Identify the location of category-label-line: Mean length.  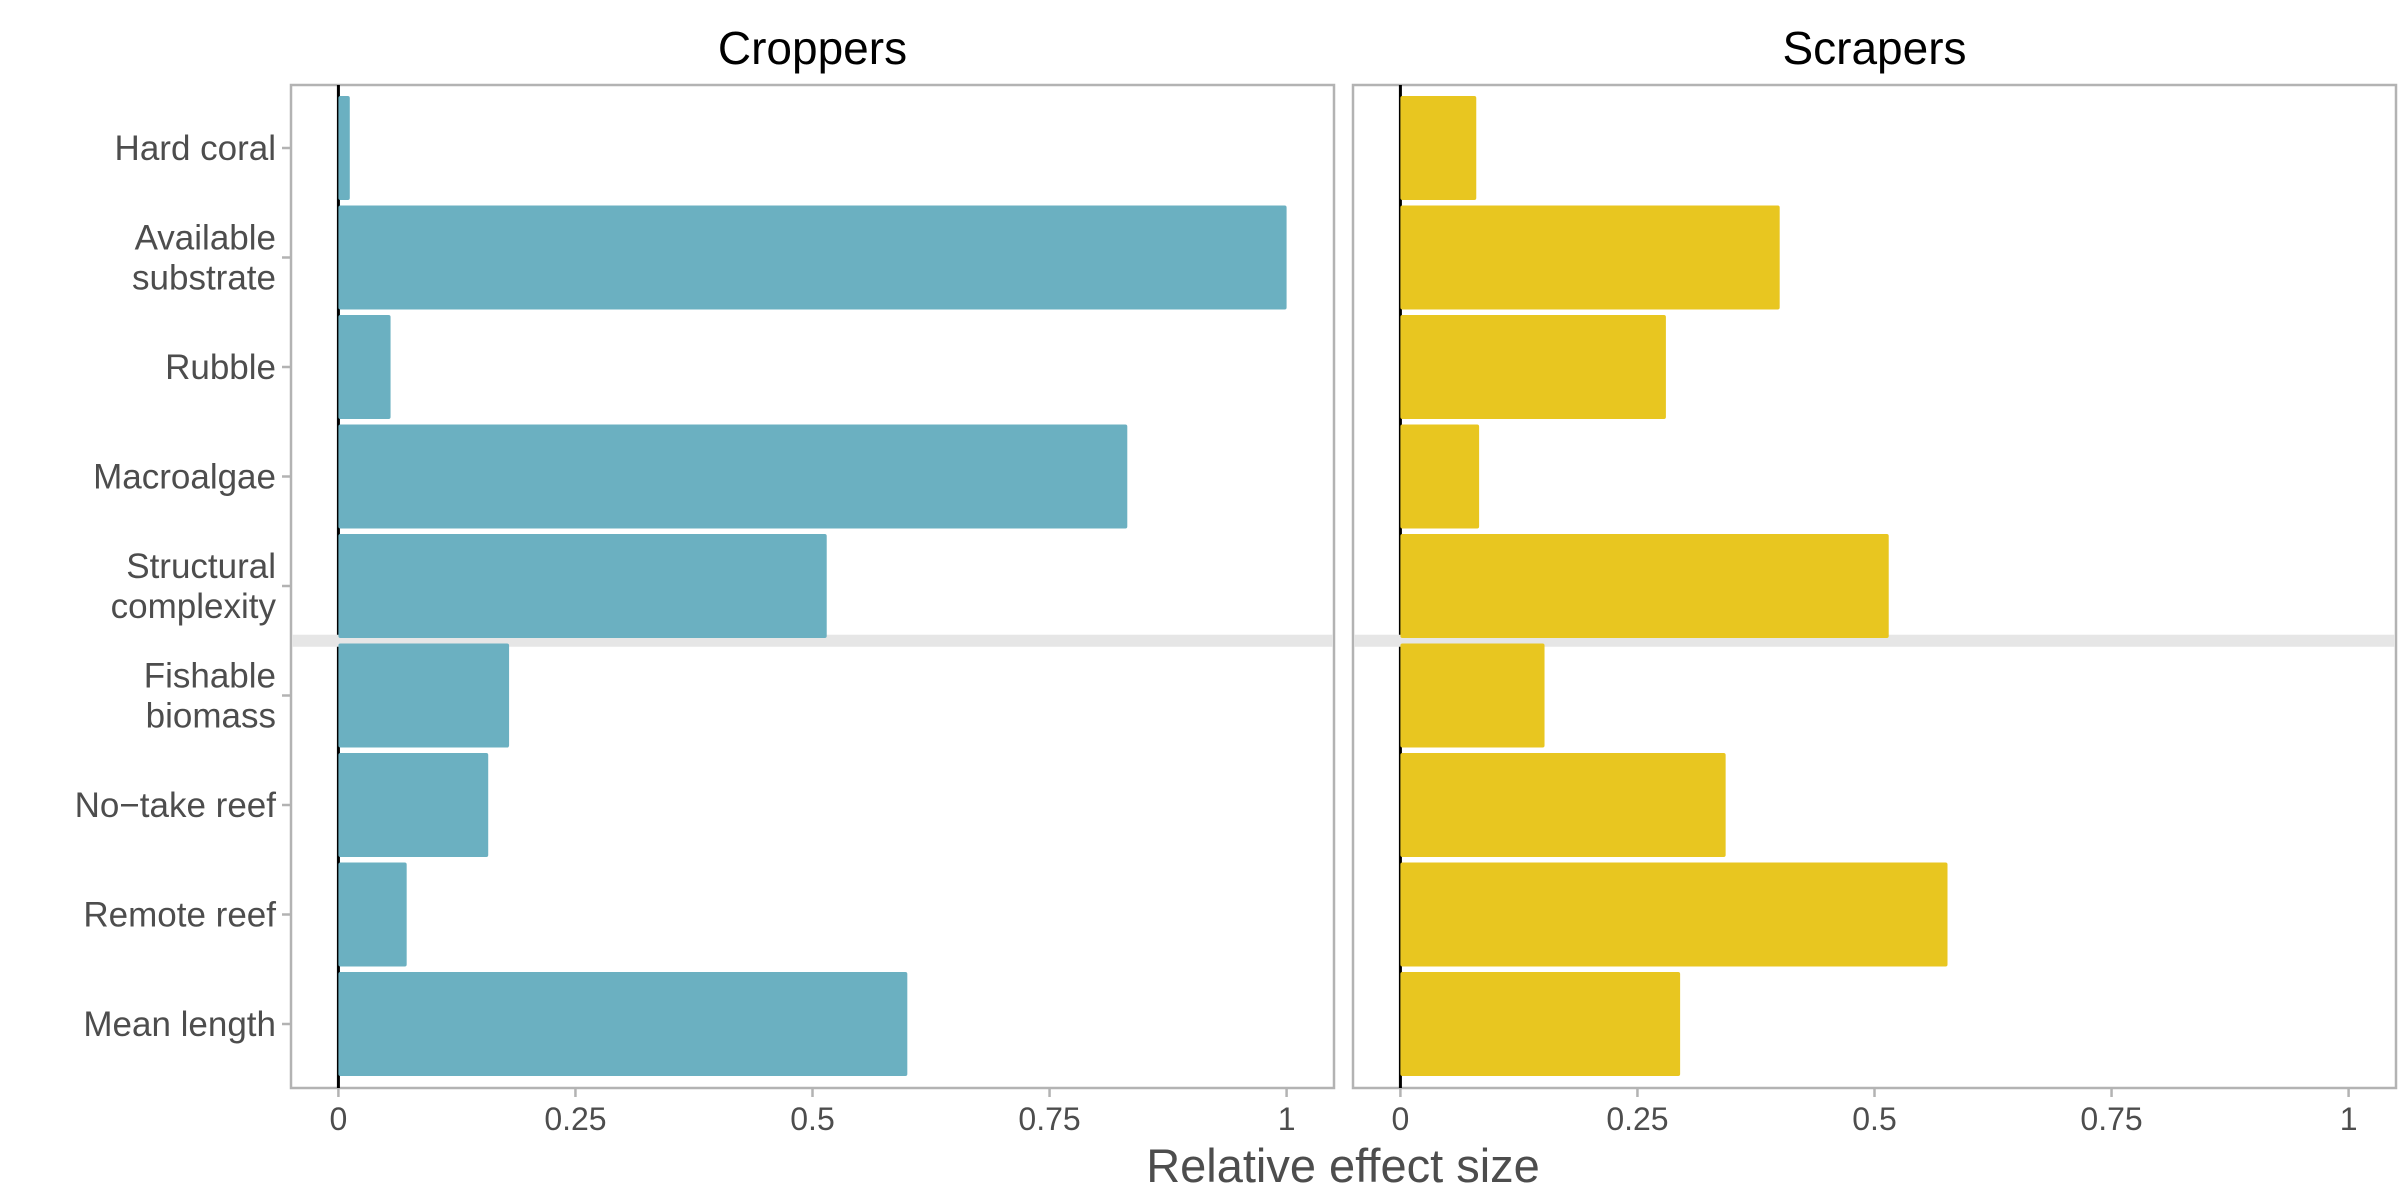
(179, 1024).